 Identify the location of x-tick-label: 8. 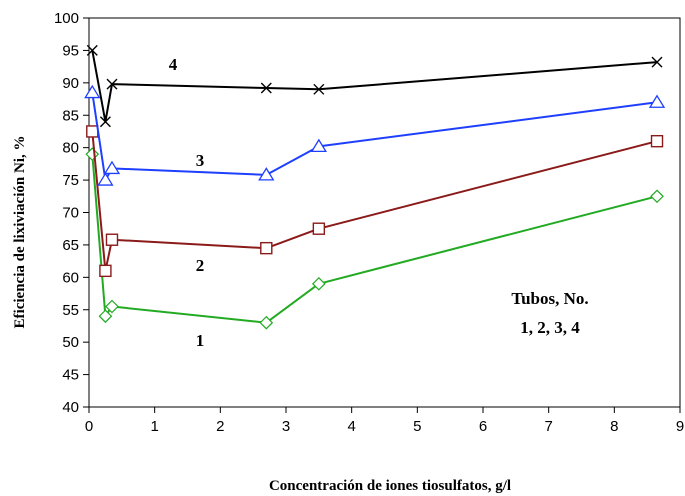
(614, 426).